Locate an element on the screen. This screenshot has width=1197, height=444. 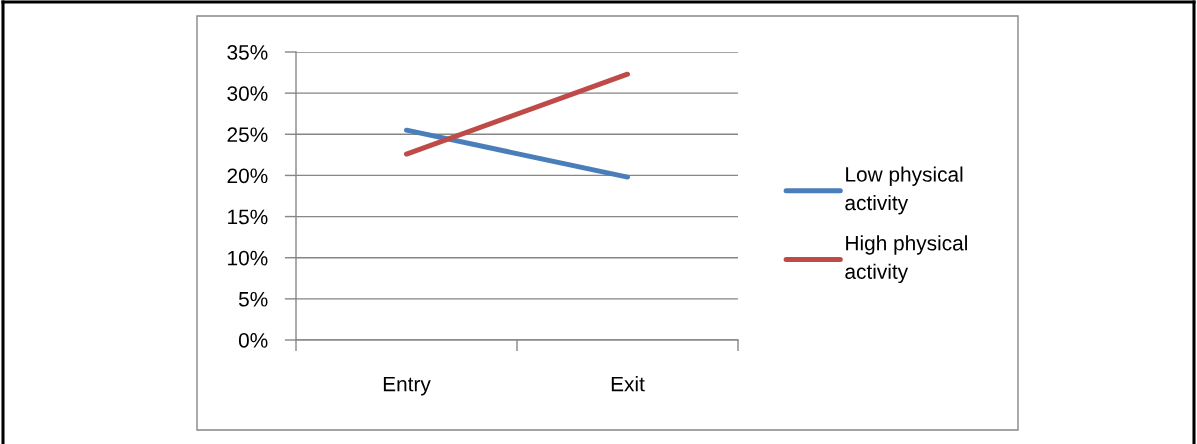
x-tick-label: Exit is located at coordinates (628, 384).